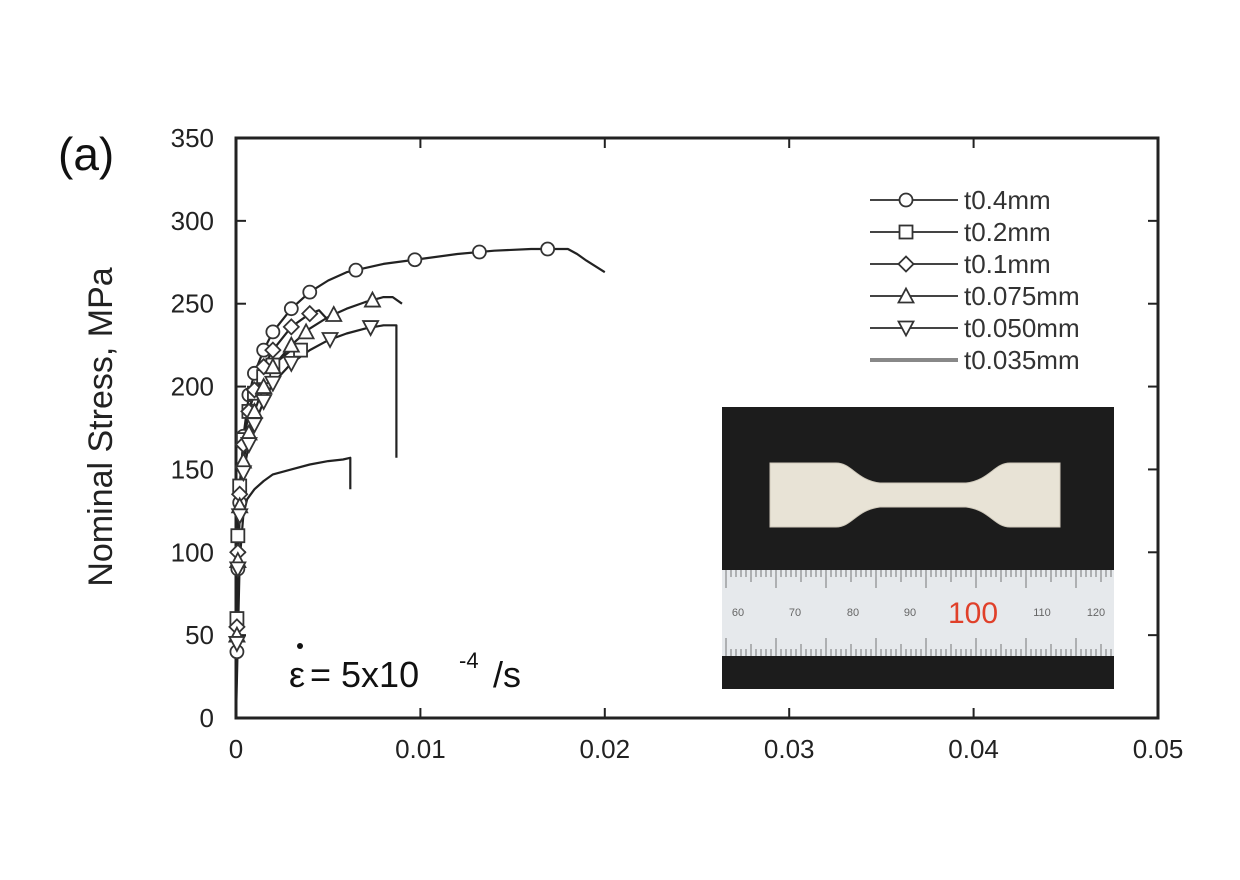  Describe the element at coordinates (297, 674) in the screenshot. I see `strain-rate-symbol: ε` at that location.